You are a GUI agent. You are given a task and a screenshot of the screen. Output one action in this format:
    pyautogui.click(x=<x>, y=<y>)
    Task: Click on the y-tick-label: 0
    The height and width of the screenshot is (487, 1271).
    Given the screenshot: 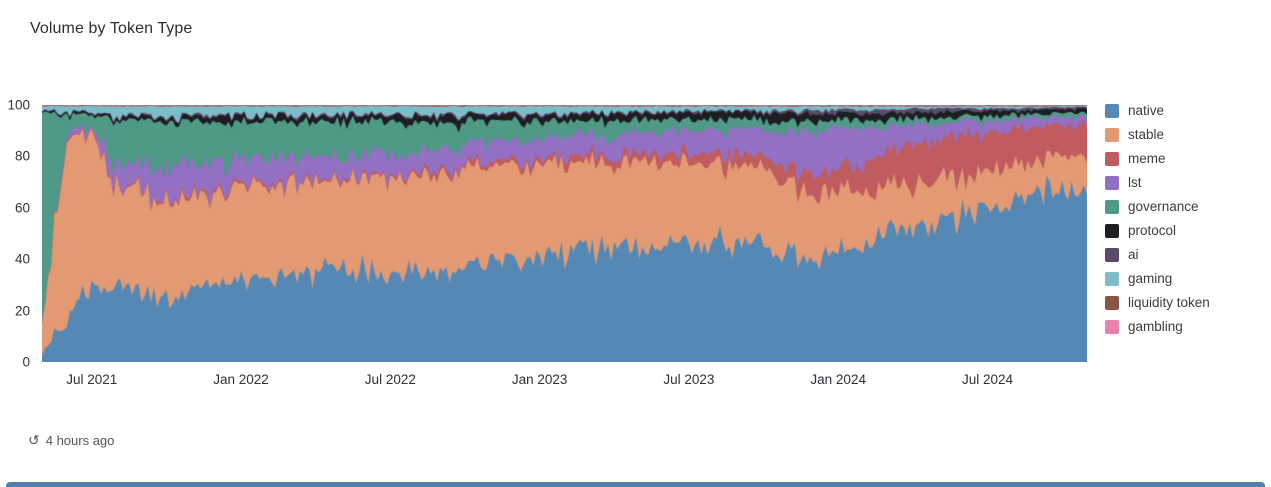 What is the action you would take?
    pyautogui.click(x=26, y=362)
    